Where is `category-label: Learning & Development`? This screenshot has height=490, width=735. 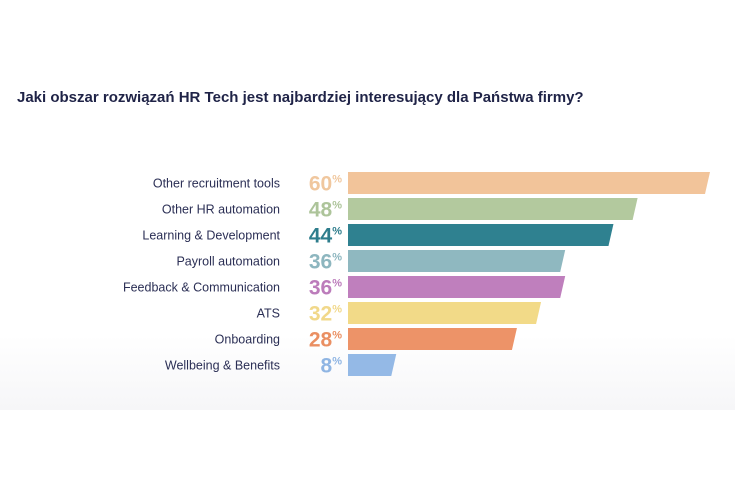 category-label: Learning & Development is located at coordinates (211, 236).